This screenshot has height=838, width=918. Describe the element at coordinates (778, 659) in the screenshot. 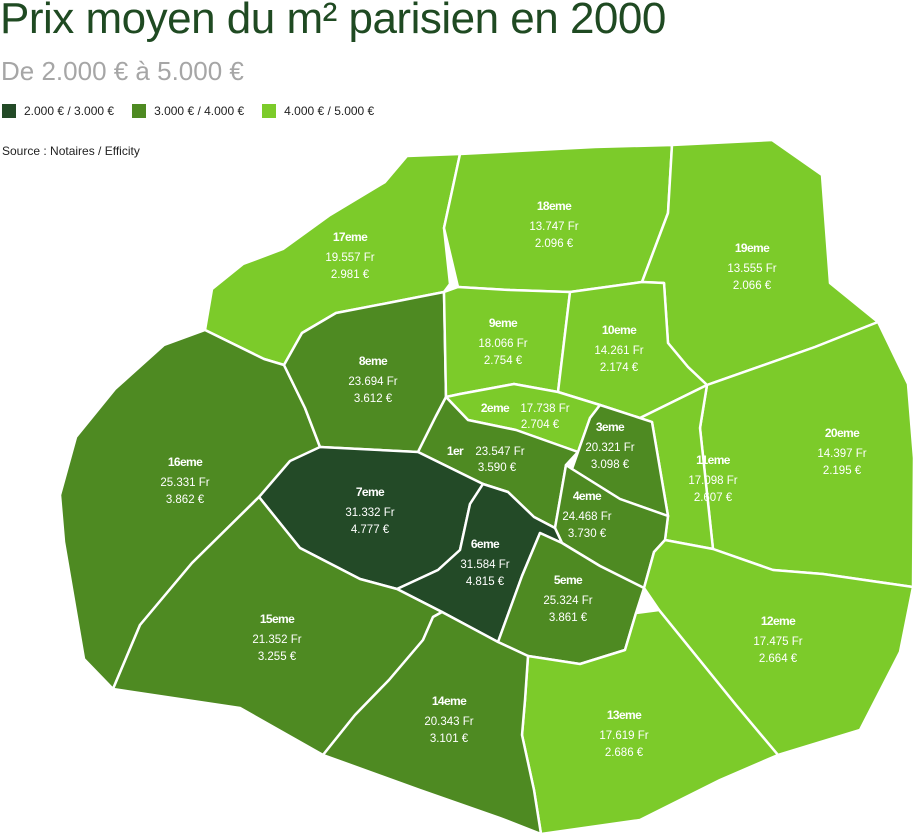

I see `district-euros-a12: 2.664 €` at that location.